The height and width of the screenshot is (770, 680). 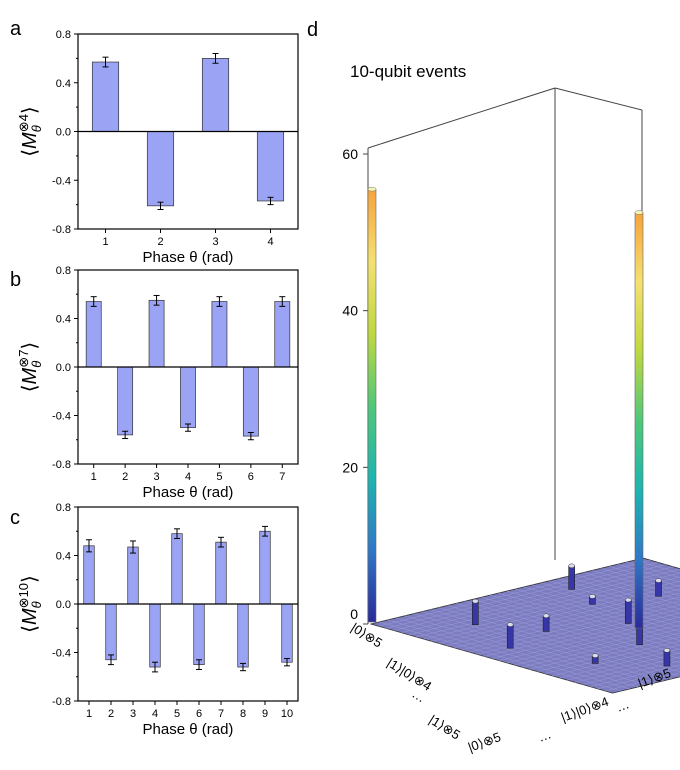 What do you see at coordinates (585, 709) in the screenshot?
I see `axis2-label-mid: |1⟩|0⟩⊗4` at bounding box center [585, 709].